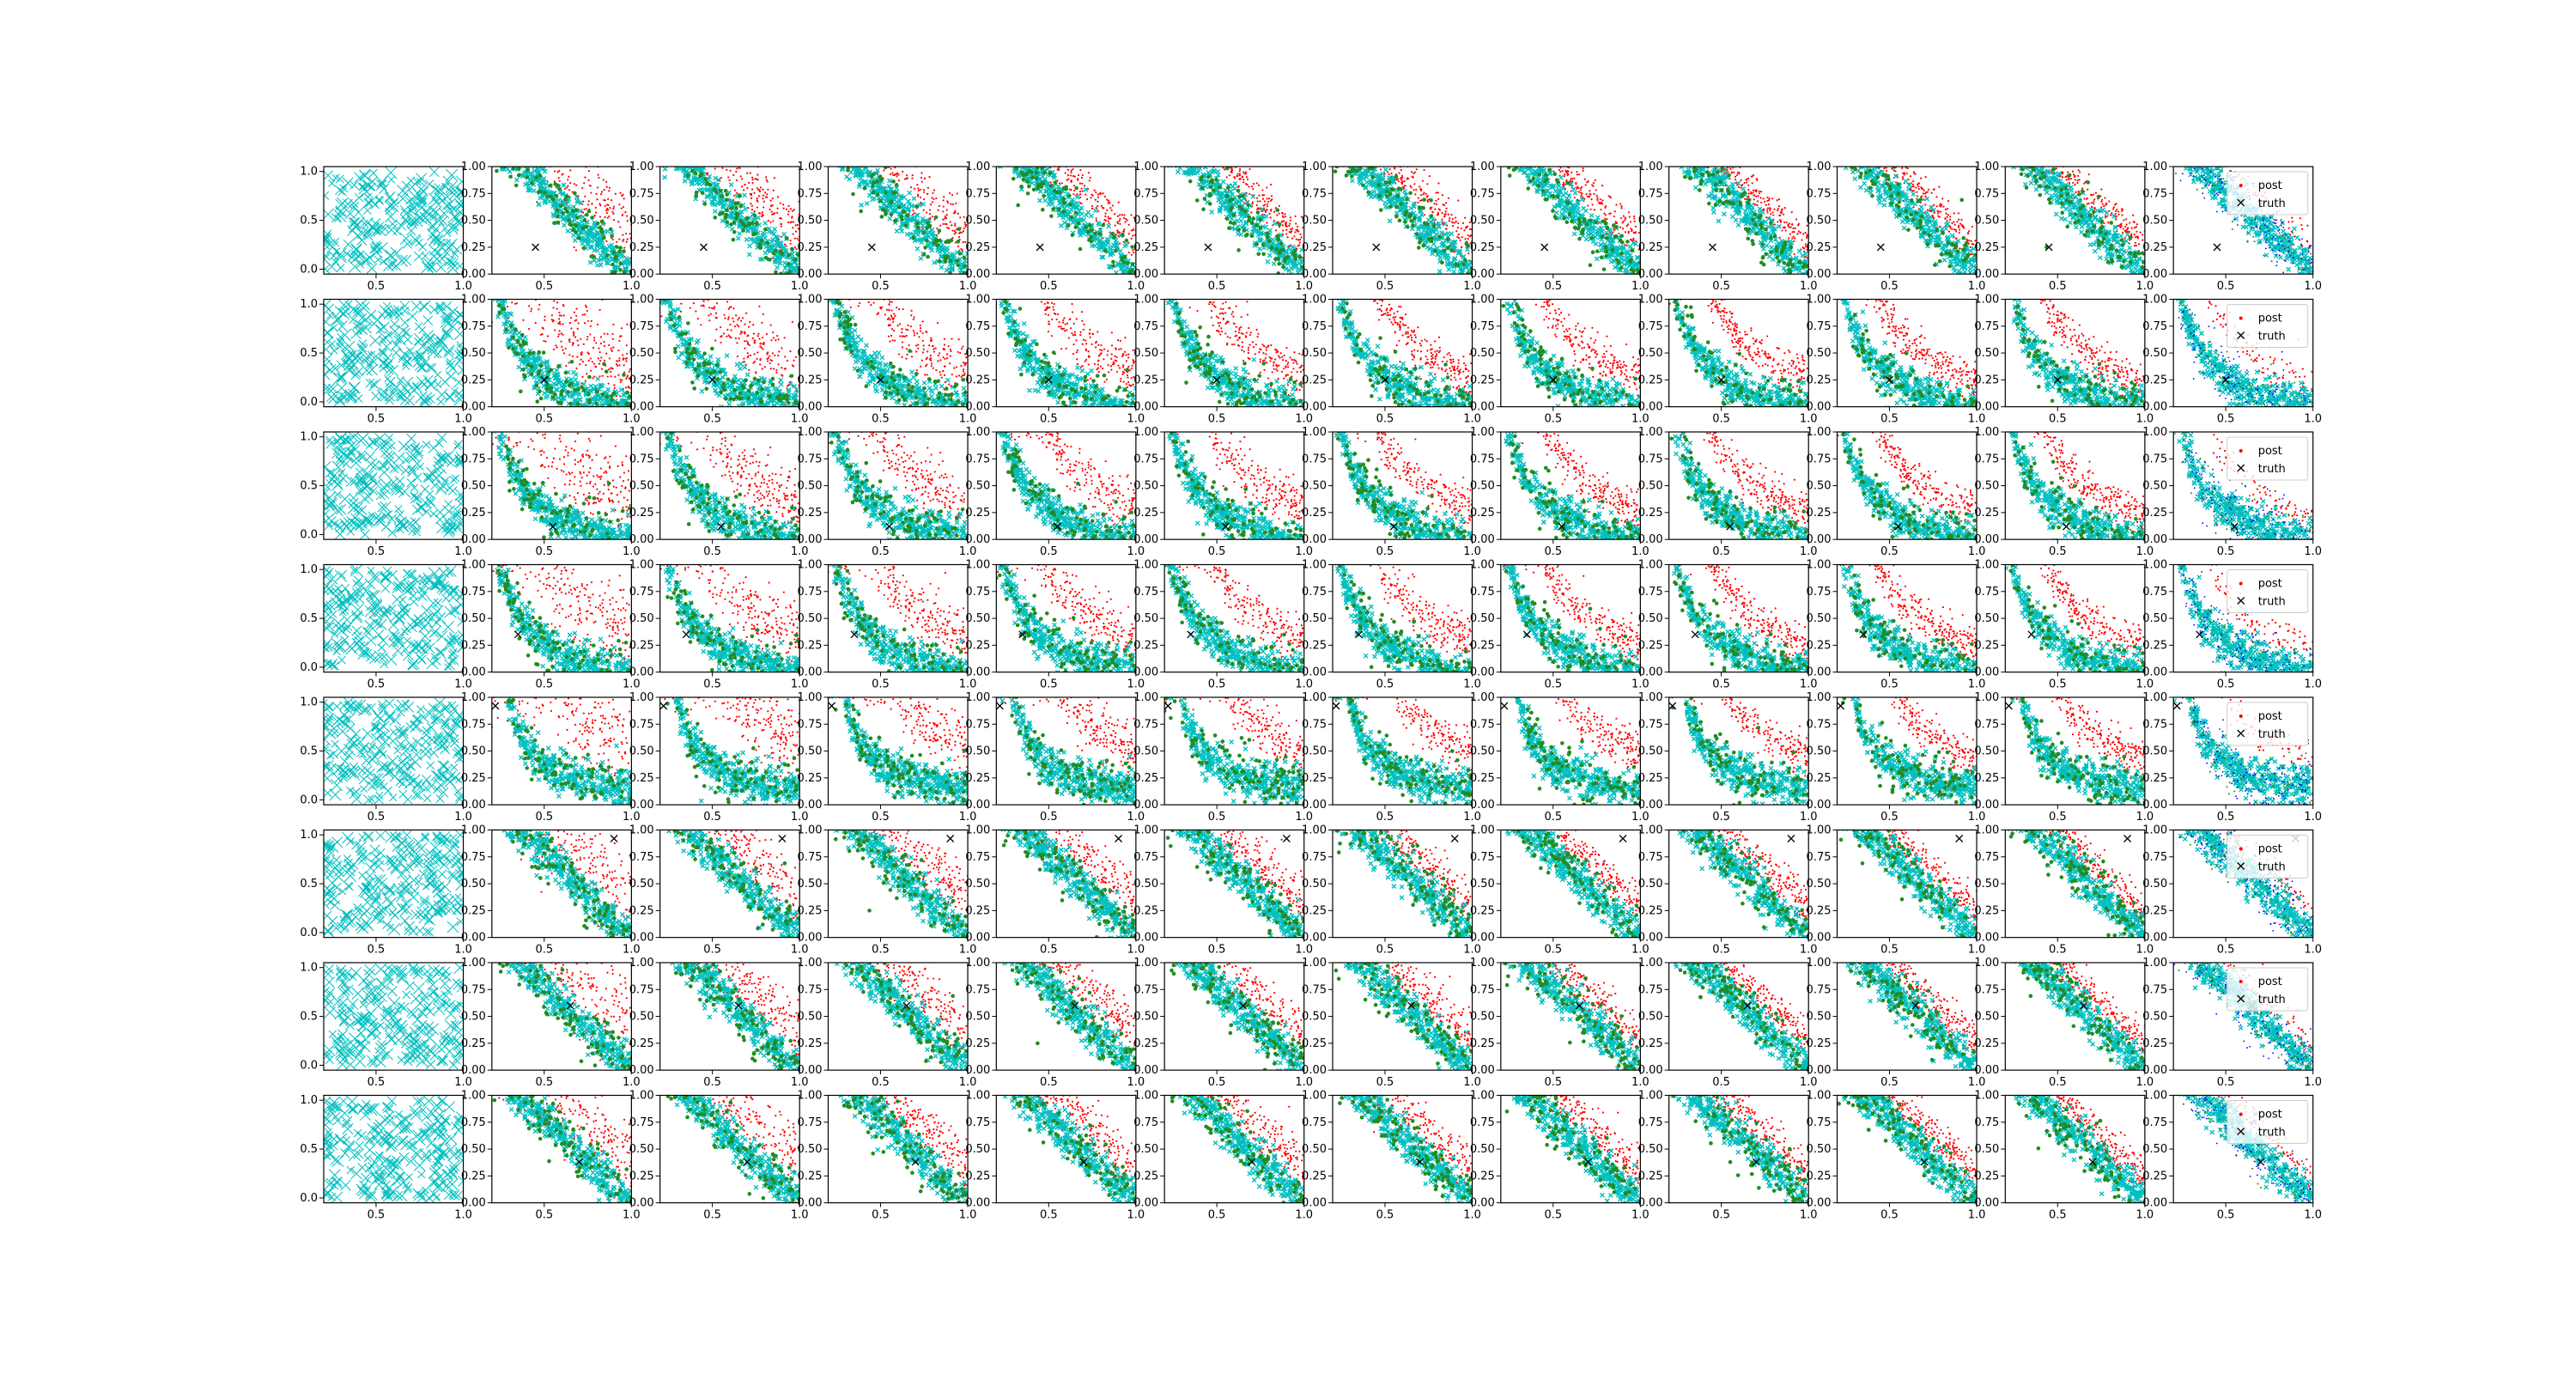 The image size is (2576, 1374). Describe the element at coordinates (977, 221) in the screenshot. I see `y-tick-label: 0.50` at that location.